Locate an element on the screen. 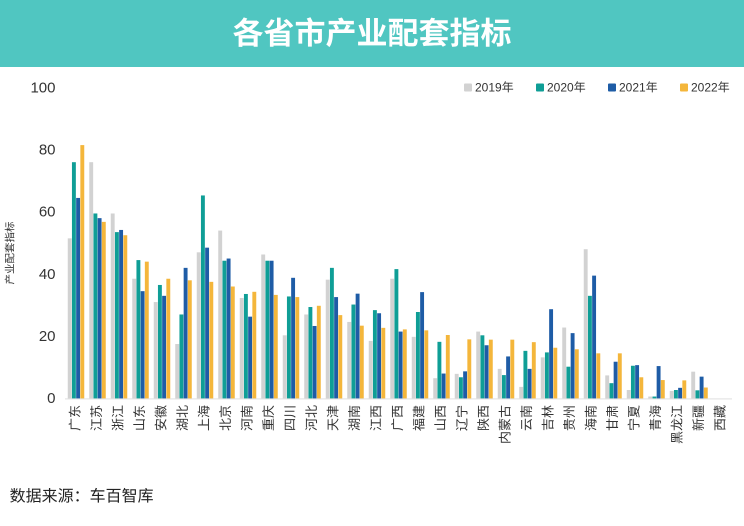 This screenshot has height=526, width=744. svg-text: 40 is located at coordinates (47, 274).